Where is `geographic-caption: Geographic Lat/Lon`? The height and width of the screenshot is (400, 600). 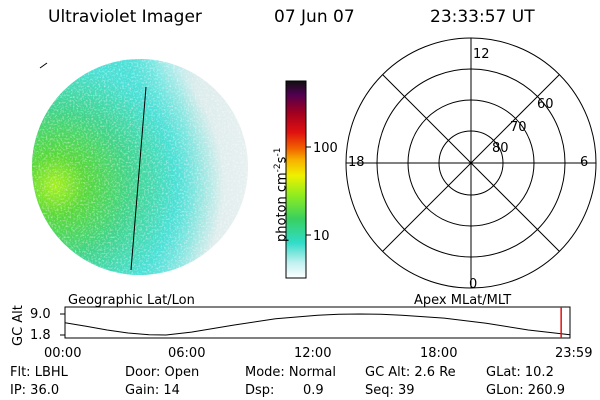
geographic-caption: Geographic Lat/Lon is located at coordinates (131, 300).